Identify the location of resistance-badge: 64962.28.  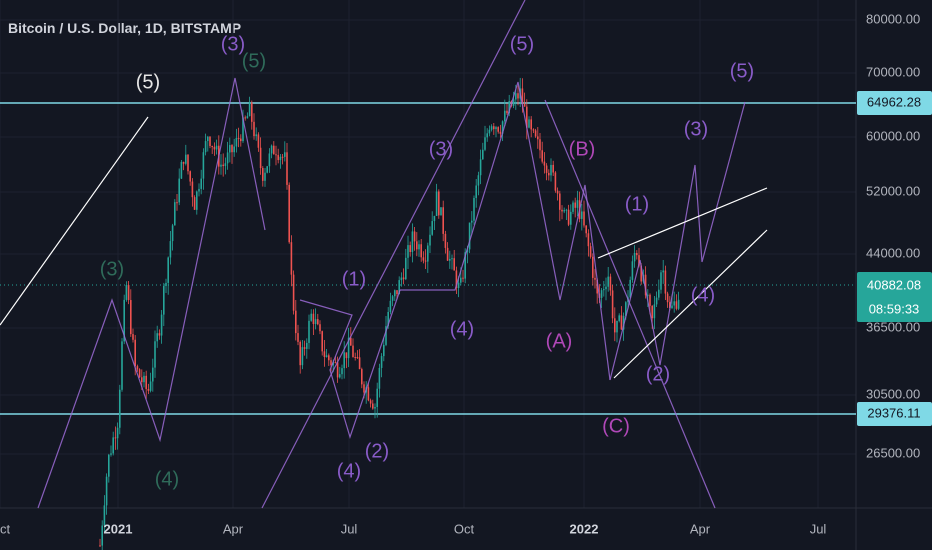
(894, 101).